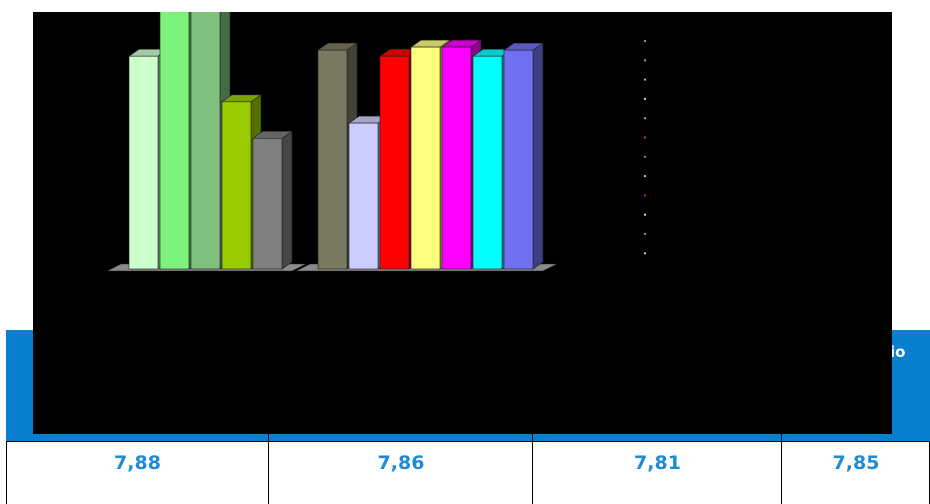 Image resolution: width=930 pixels, height=504 pixels. What do you see at coordinates (856, 463) in the screenshot?
I see `table-value-4: 7,85` at bounding box center [856, 463].